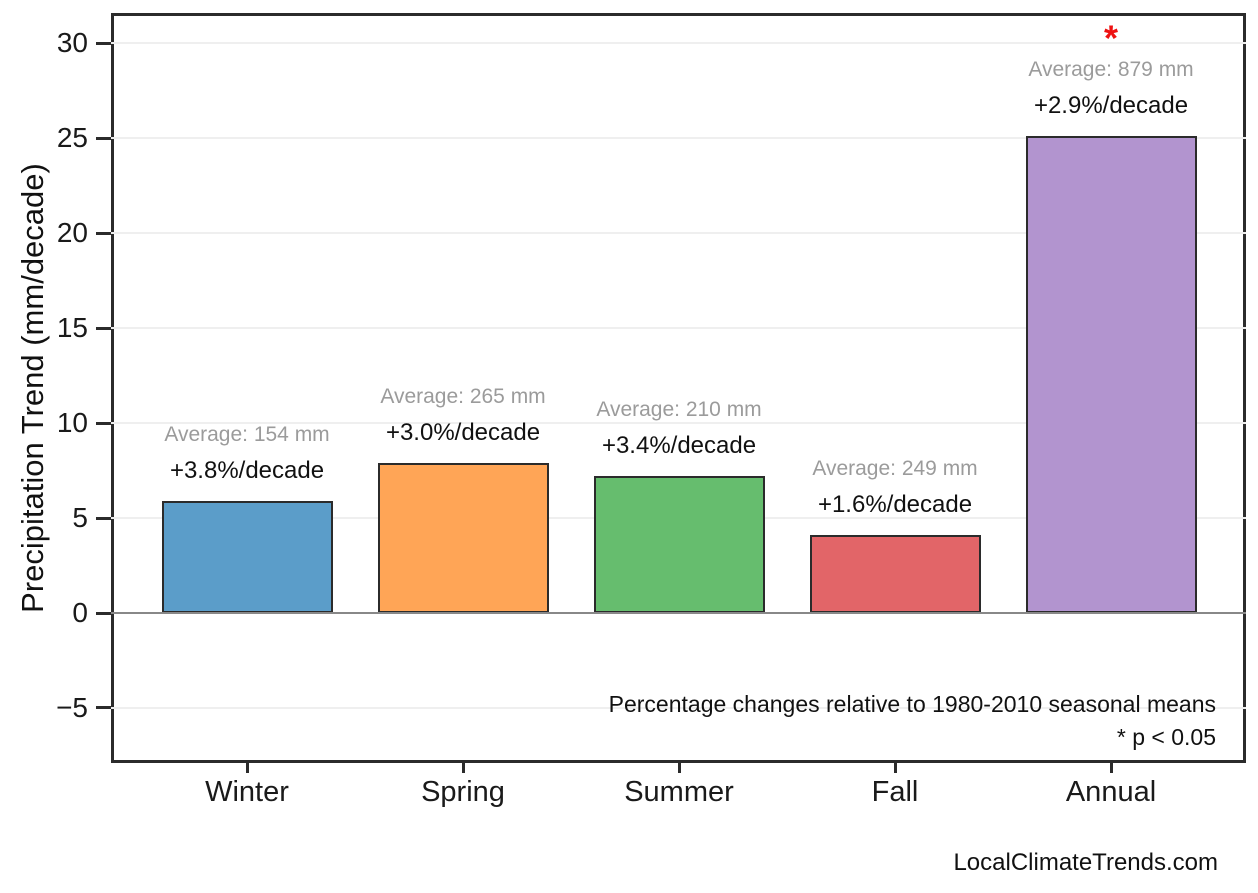 Image resolution: width=1258 pixels, height=893 pixels. I want to click on y-tick-label: 20, so click(72, 233).